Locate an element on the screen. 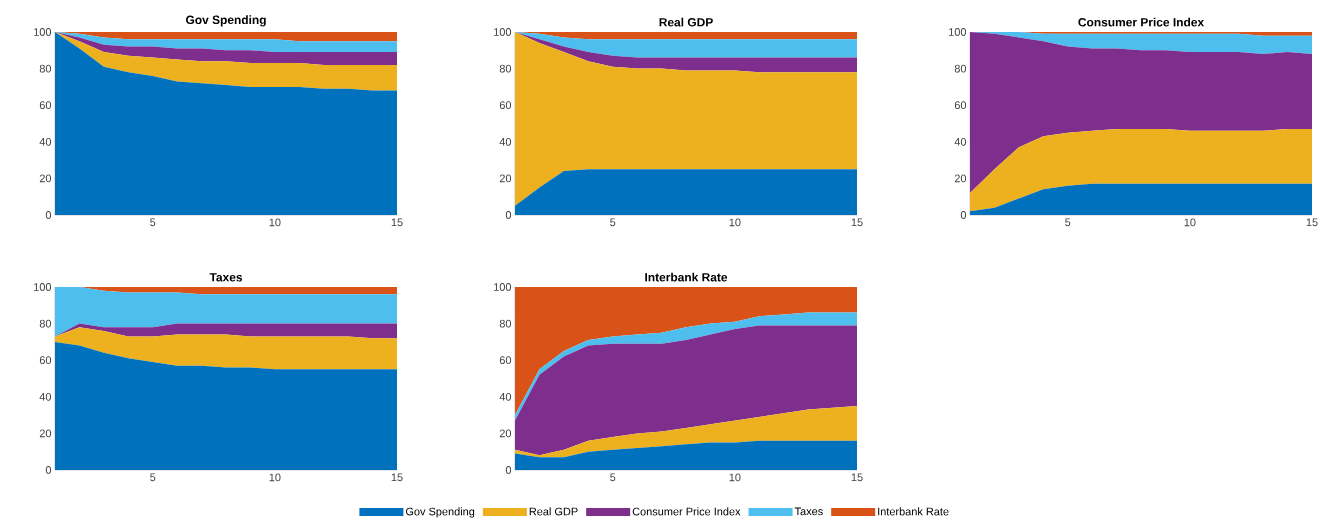 The height and width of the screenshot is (522, 1337). legend-label: Interbank Rate is located at coordinates (913, 511).